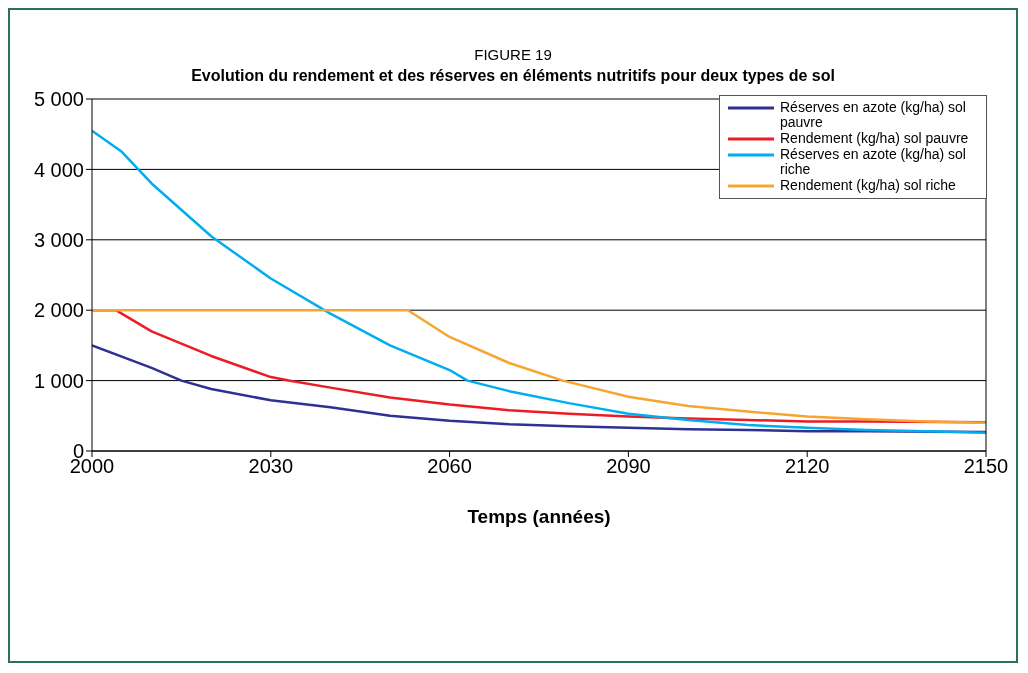 Image resolution: width=1028 pixels, height=673 pixels. I want to click on y-tick-label: 1 000, so click(58, 380).